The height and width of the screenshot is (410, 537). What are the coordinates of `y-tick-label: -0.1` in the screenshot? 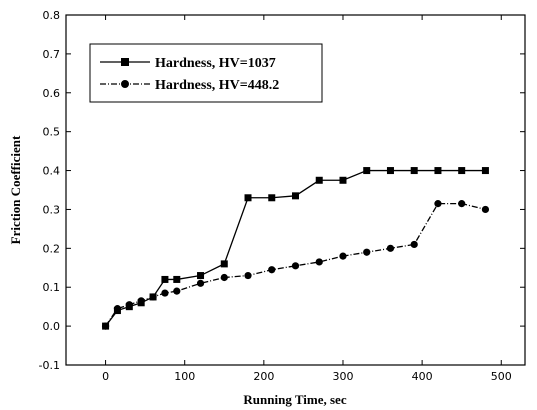 It's located at (49, 365).